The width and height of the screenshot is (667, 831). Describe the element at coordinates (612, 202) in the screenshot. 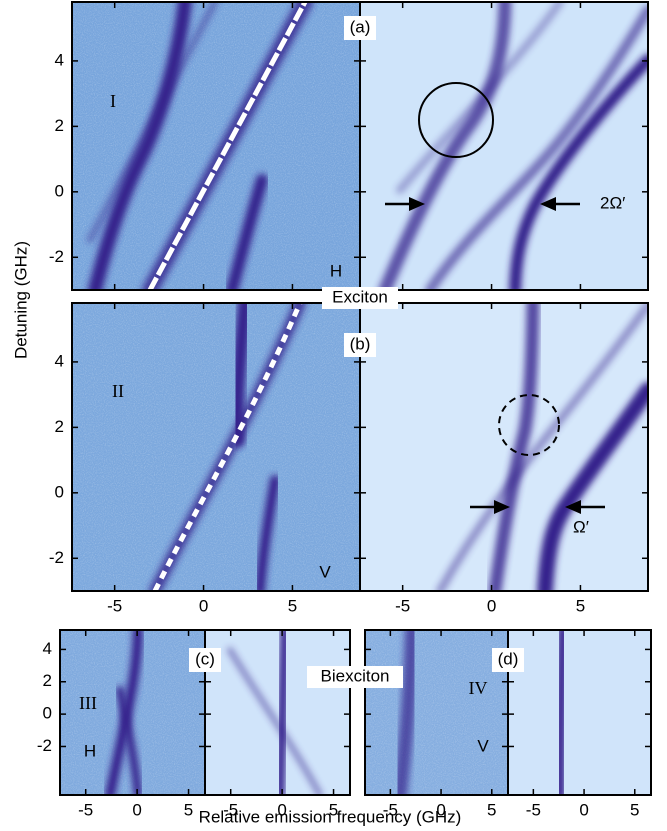

I see `annotation: 2Ω′` at that location.